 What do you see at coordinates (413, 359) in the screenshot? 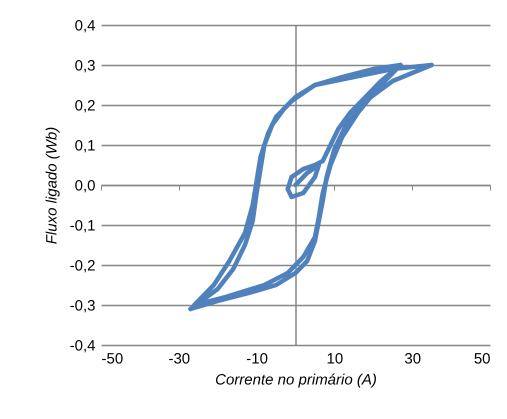
I see `x-tick-label: 30` at bounding box center [413, 359].